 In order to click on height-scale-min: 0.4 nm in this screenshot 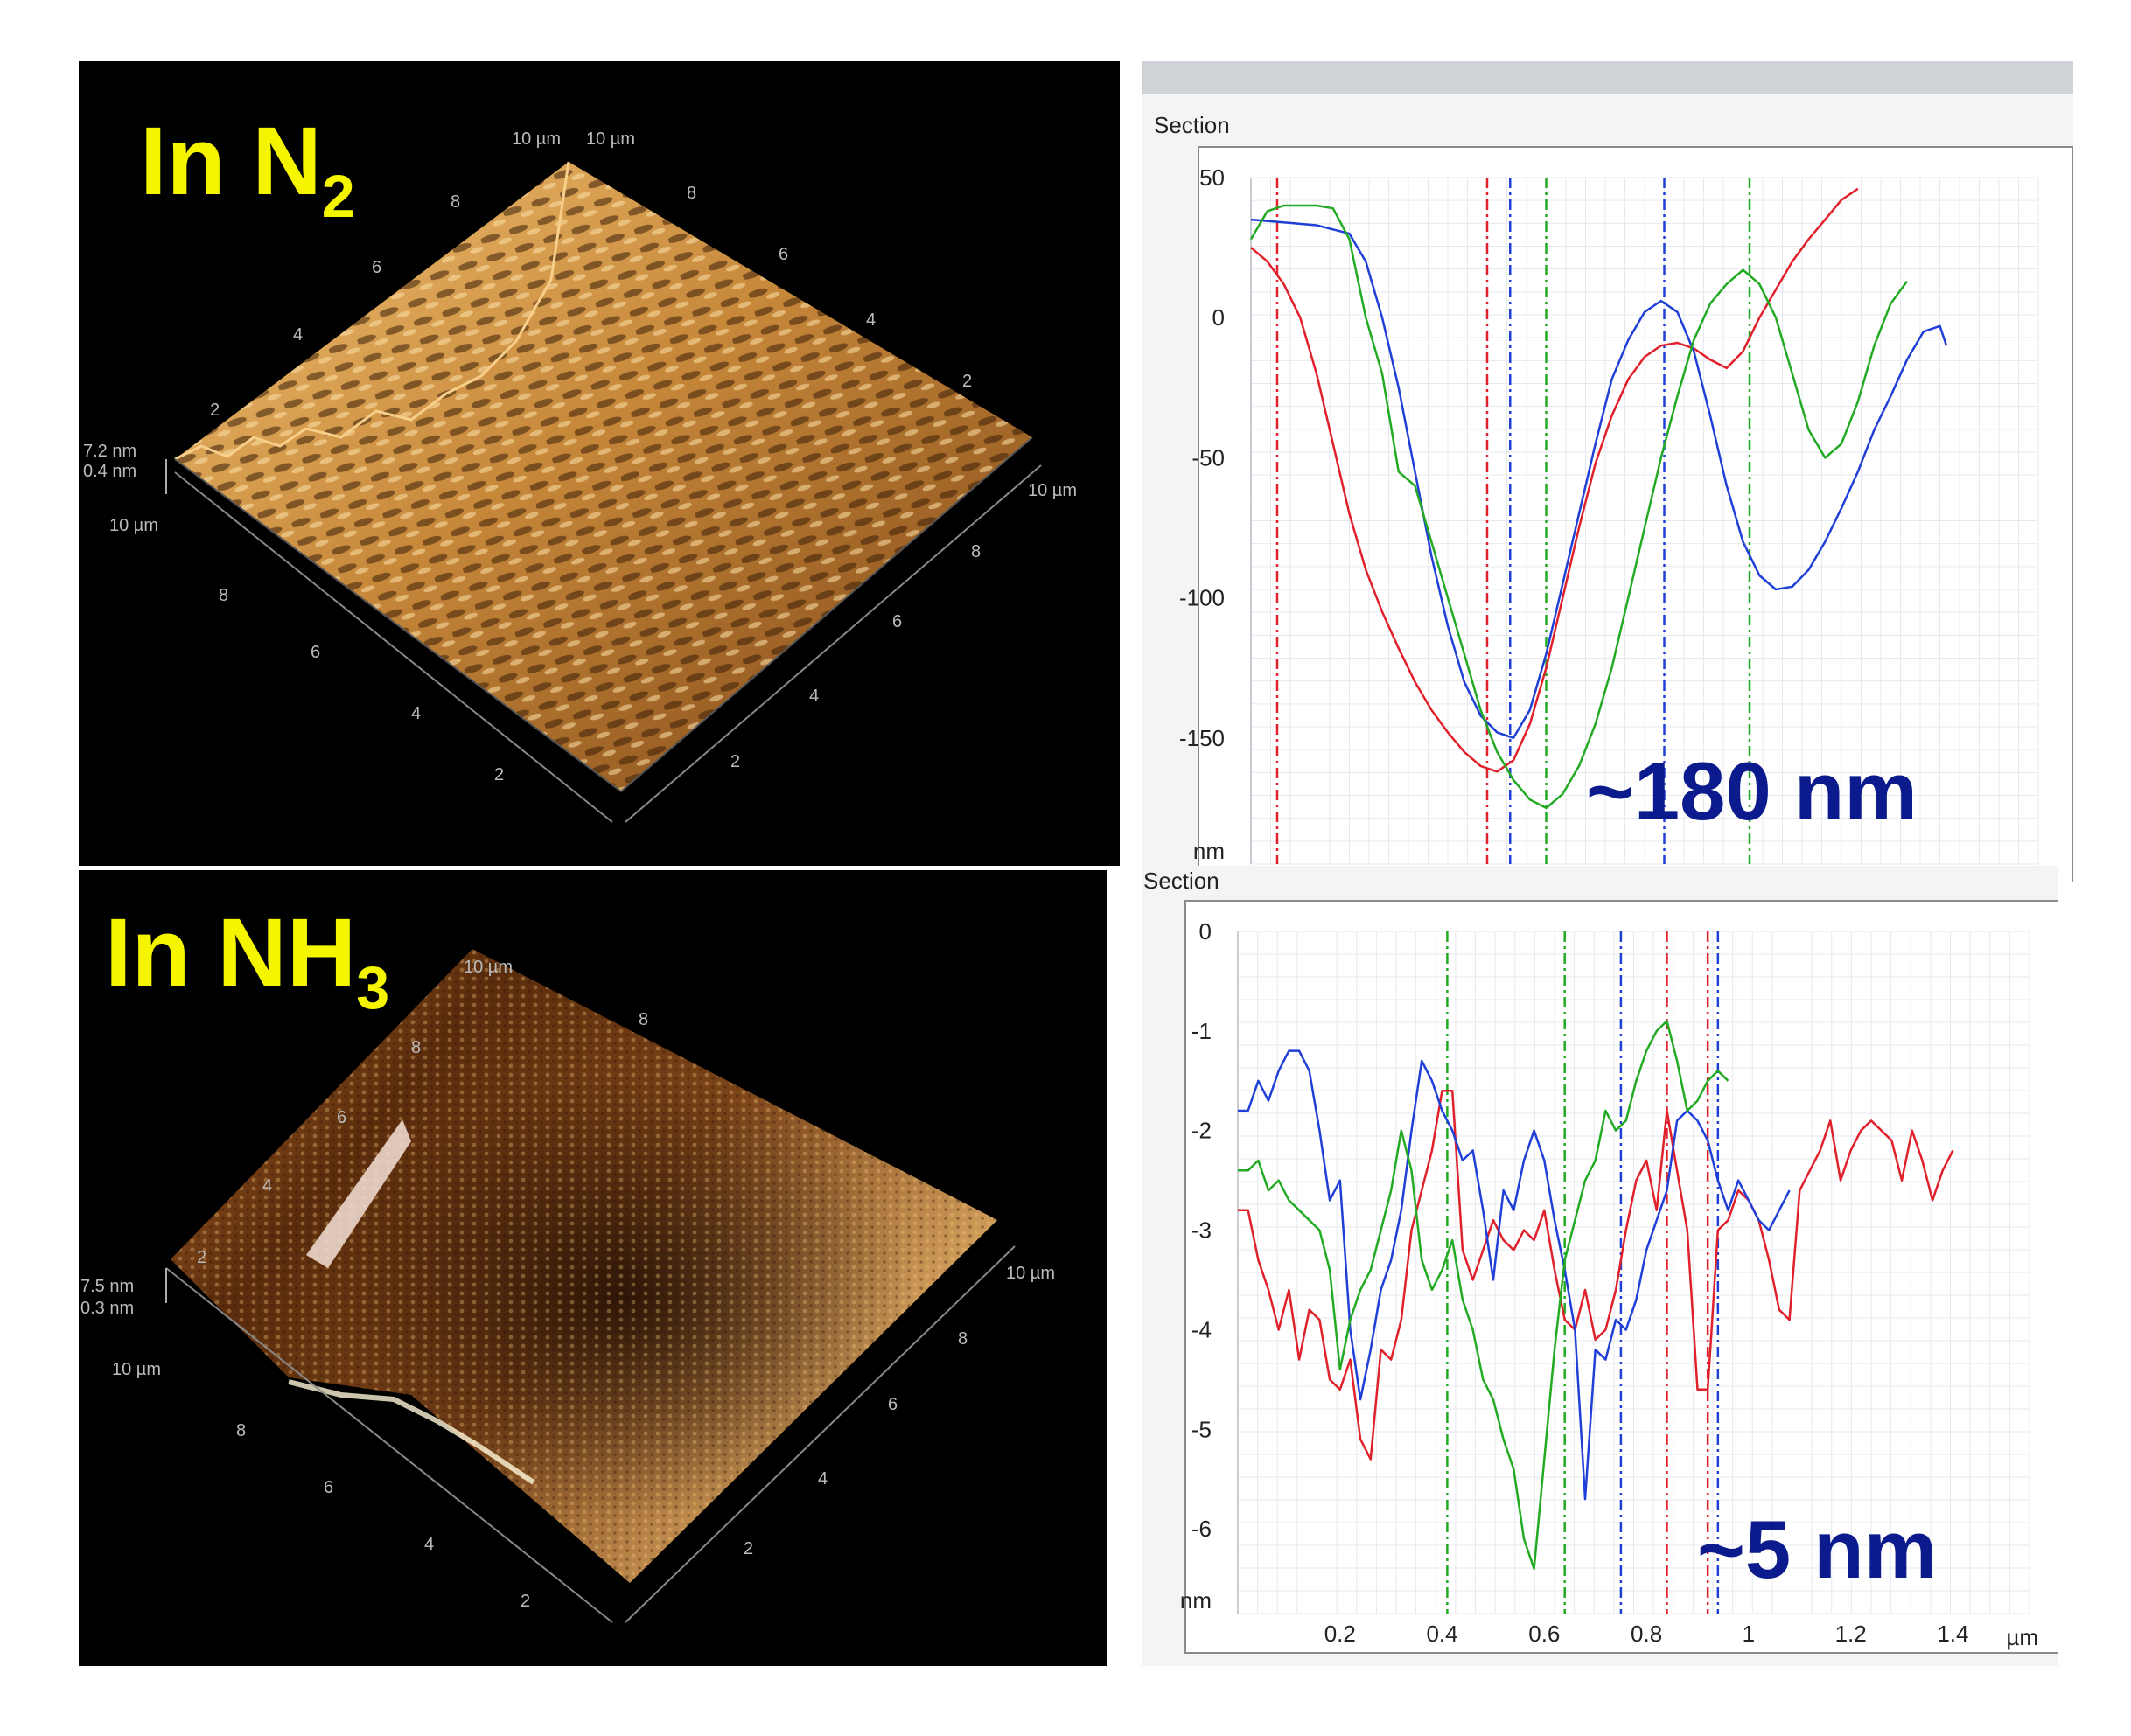, I will do `click(110, 471)`.